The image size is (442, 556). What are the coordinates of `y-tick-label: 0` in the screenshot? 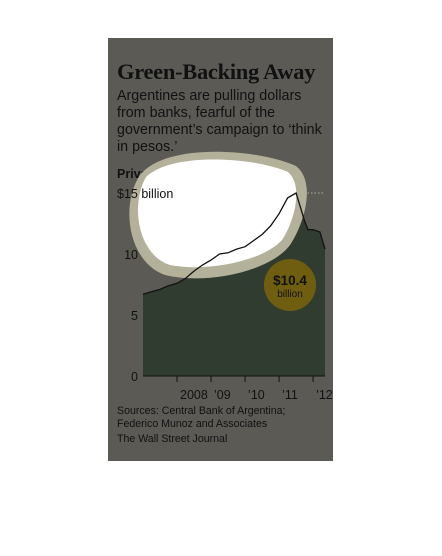 It's located at (134, 377).